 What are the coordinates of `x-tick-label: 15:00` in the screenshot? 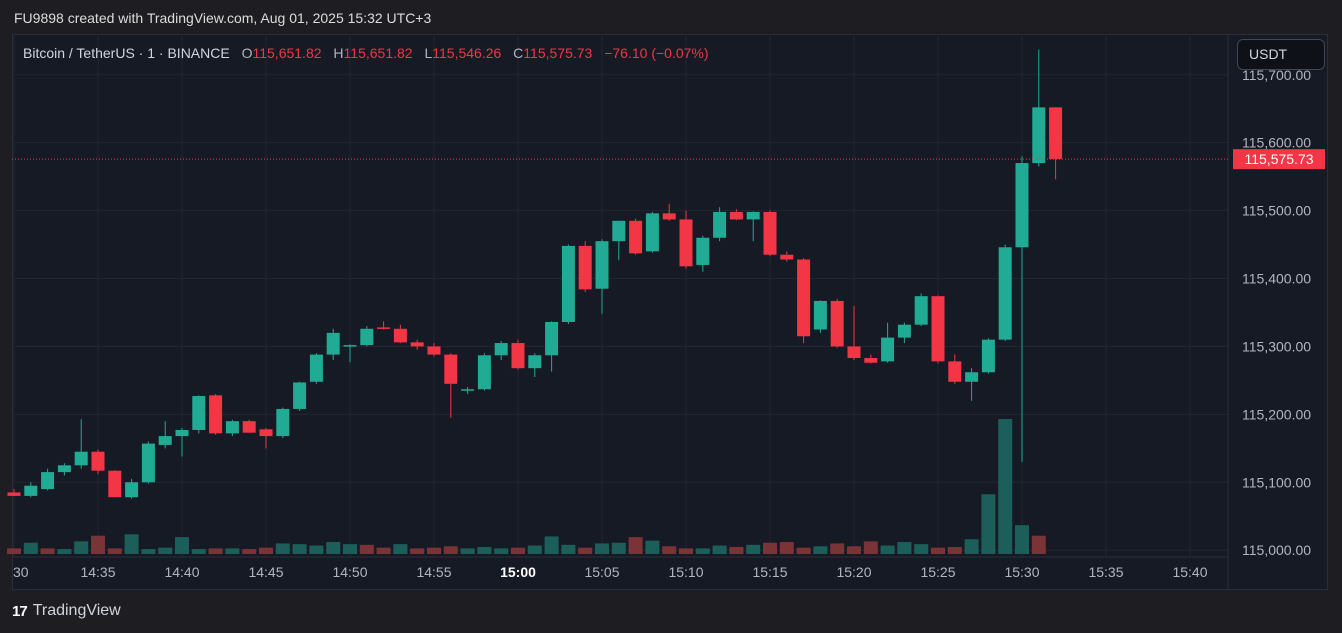 It's located at (518, 572).